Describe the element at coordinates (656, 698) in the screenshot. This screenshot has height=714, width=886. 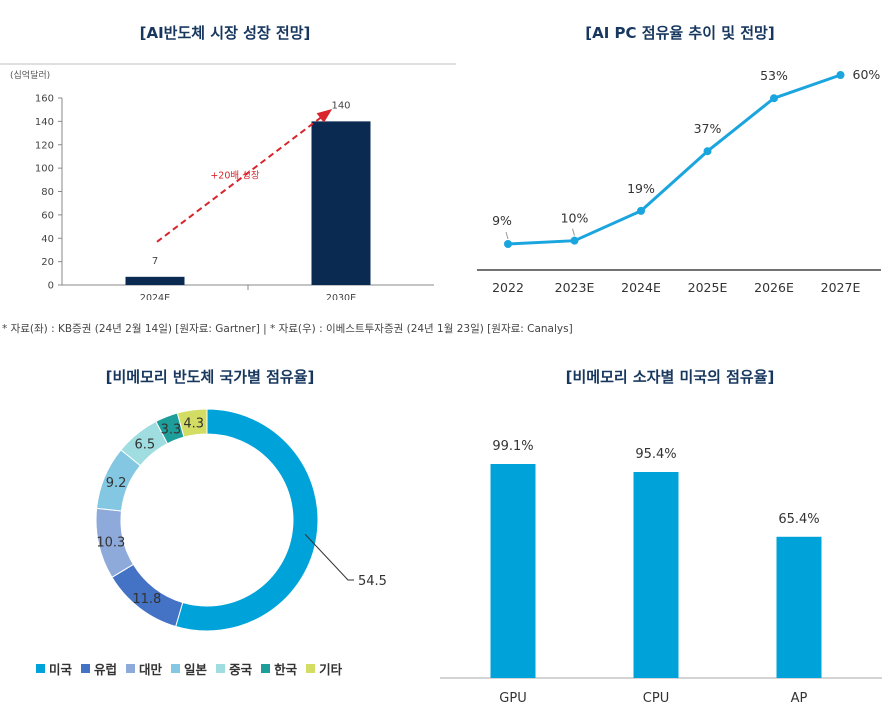
I see `chart4-x-tick-label: CPU` at that location.